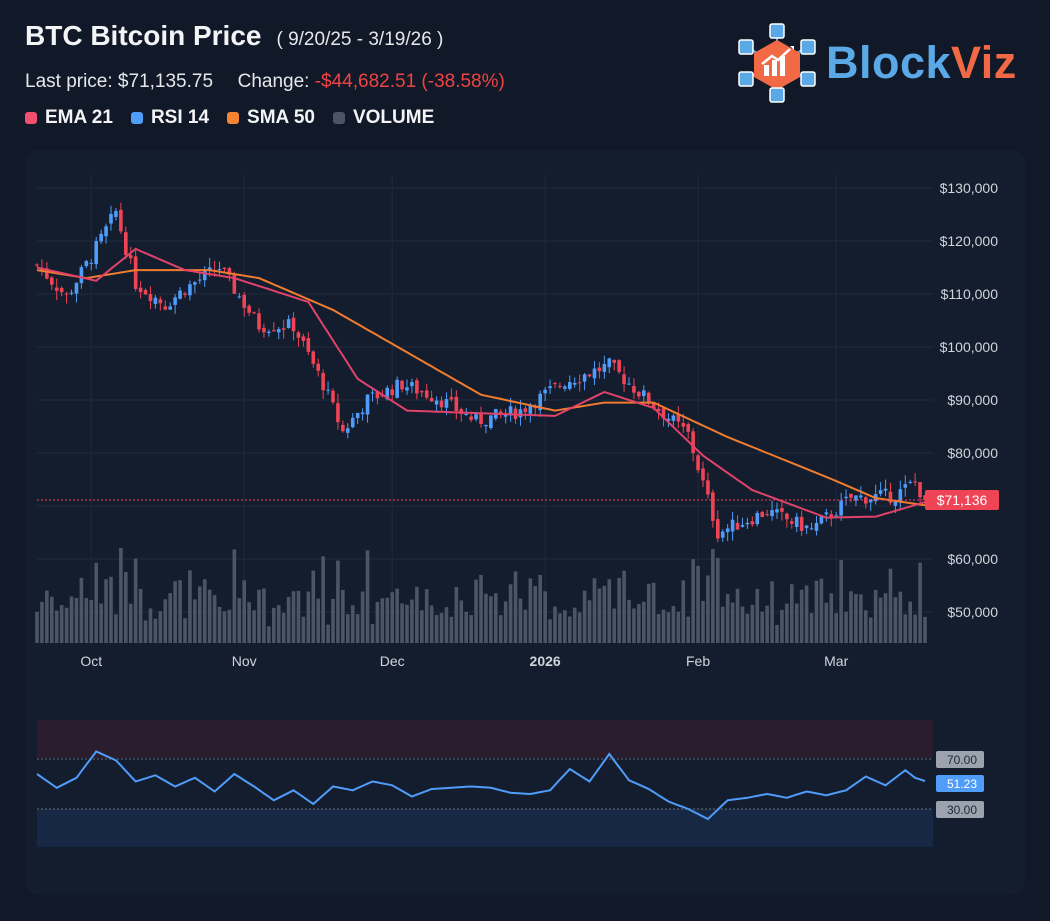  What do you see at coordinates (233, 118) in the screenshot?
I see `legend-swatch` at bounding box center [233, 118].